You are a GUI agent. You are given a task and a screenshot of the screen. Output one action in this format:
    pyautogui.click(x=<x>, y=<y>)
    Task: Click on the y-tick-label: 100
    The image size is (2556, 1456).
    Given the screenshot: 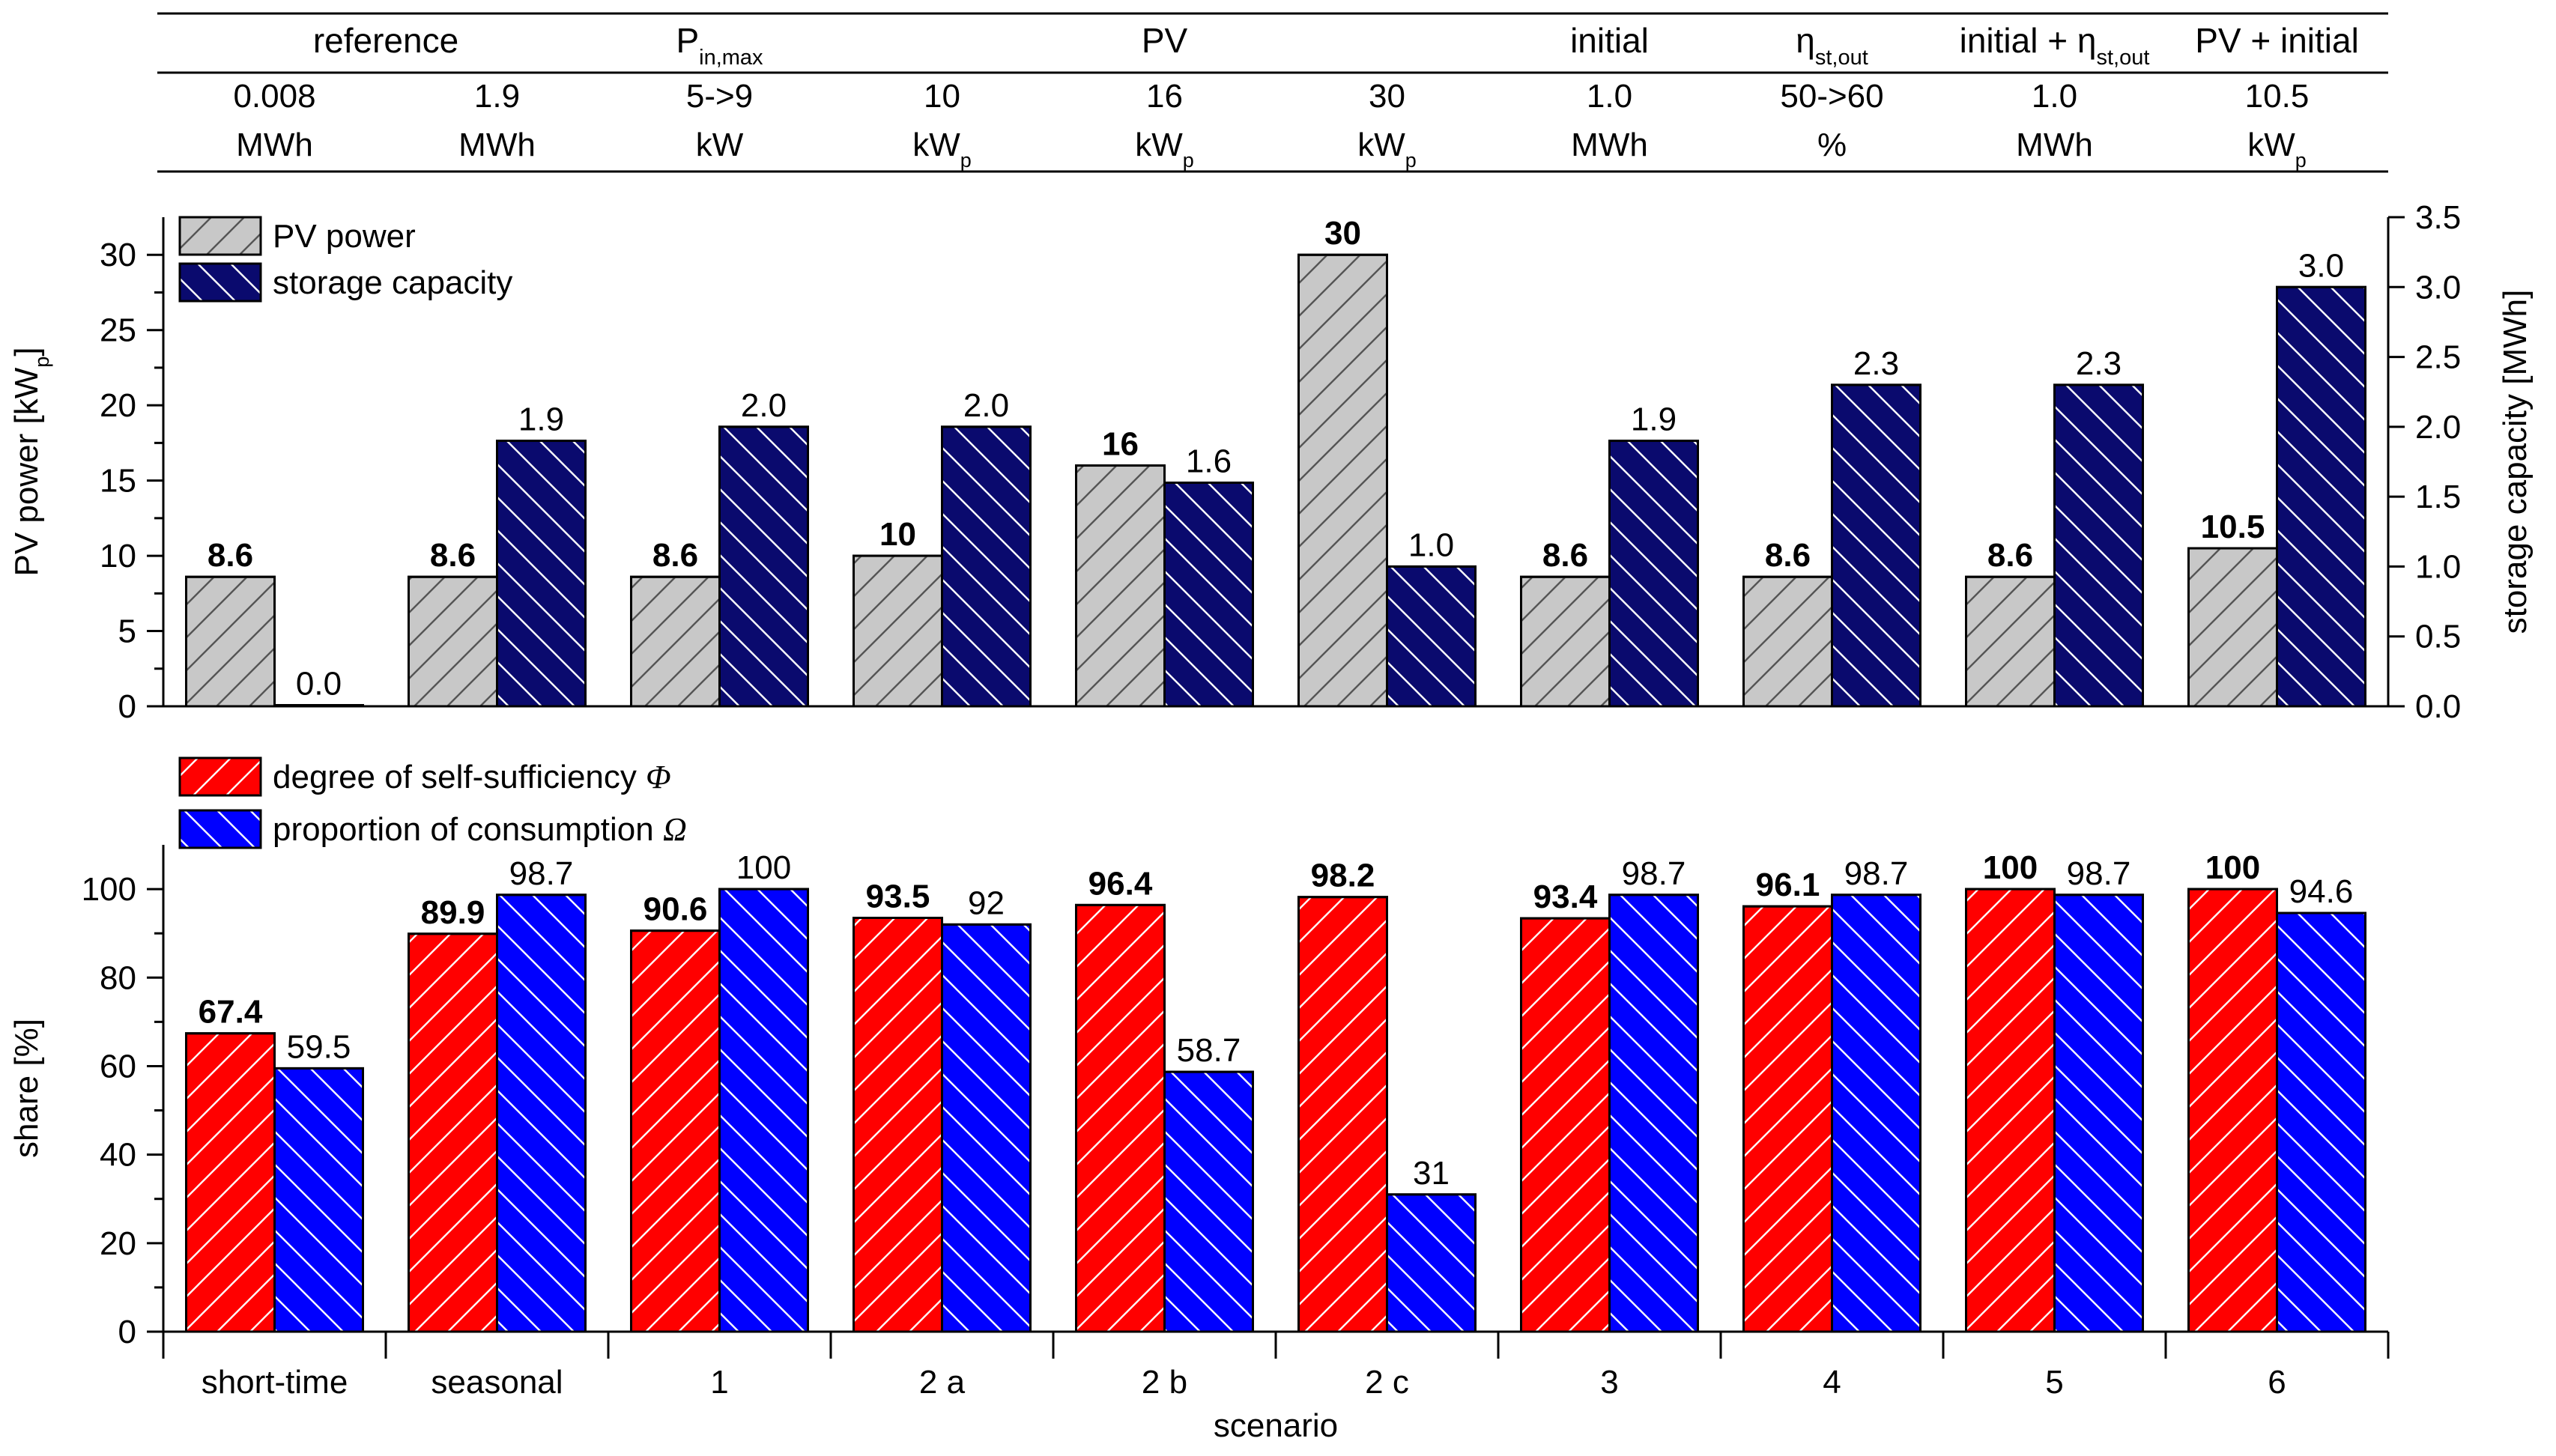 What is the action you would take?
    pyautogui.click(x=109, y=889)
    